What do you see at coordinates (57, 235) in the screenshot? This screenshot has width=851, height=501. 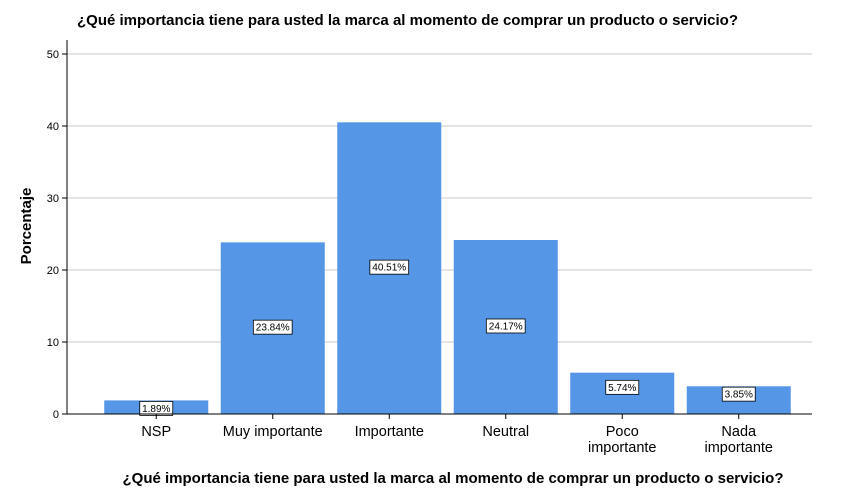 I see `y-axis-ticks: 0 10 20 30 40 50` at bounding box center [57, 235].